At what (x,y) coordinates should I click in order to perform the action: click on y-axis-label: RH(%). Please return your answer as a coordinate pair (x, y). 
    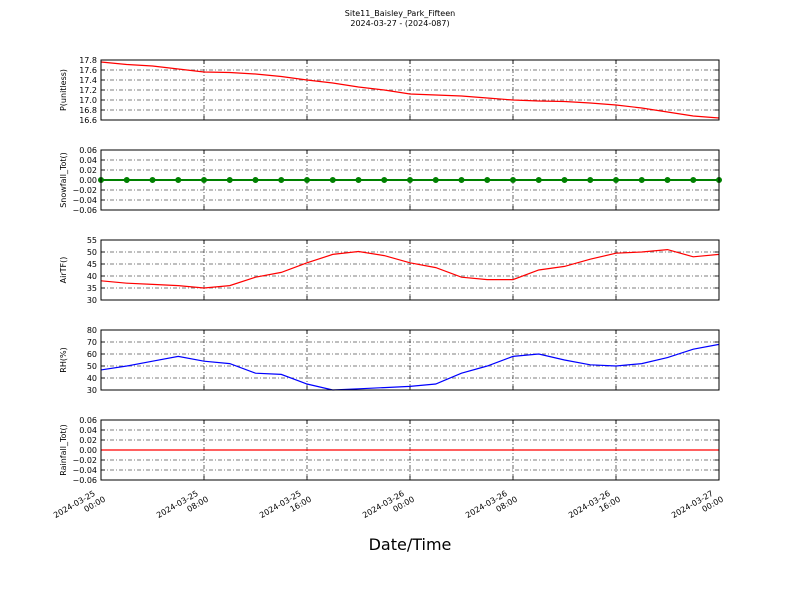
    Looking at the image, I should click on (63, 359).